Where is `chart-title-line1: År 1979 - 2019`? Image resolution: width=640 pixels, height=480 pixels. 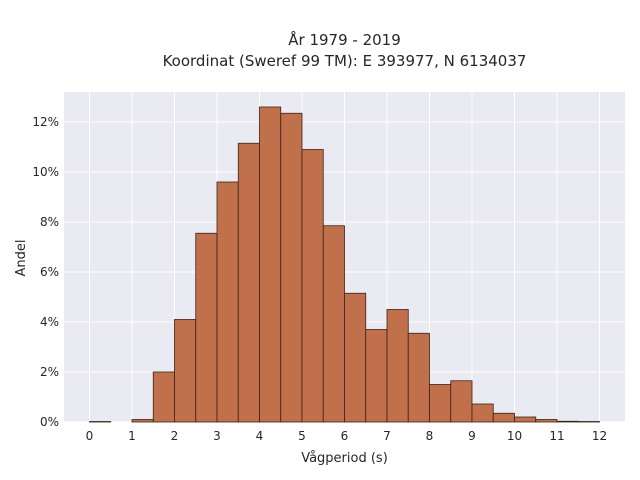
chart-title-line1: År 1979 - 2019 is located at coordinates (344, 39).